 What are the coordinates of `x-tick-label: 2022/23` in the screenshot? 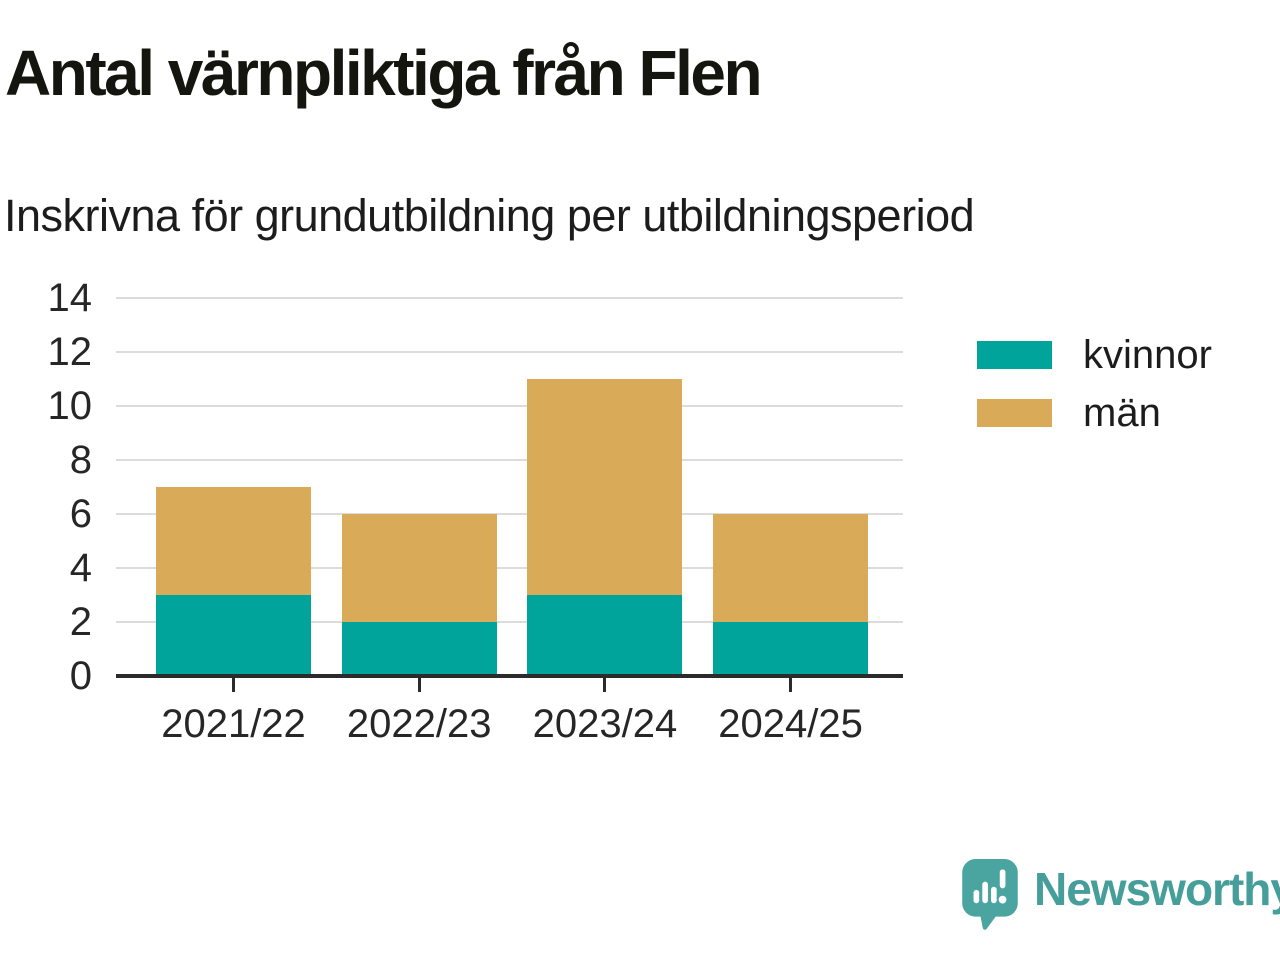 It's located at (419, 724).